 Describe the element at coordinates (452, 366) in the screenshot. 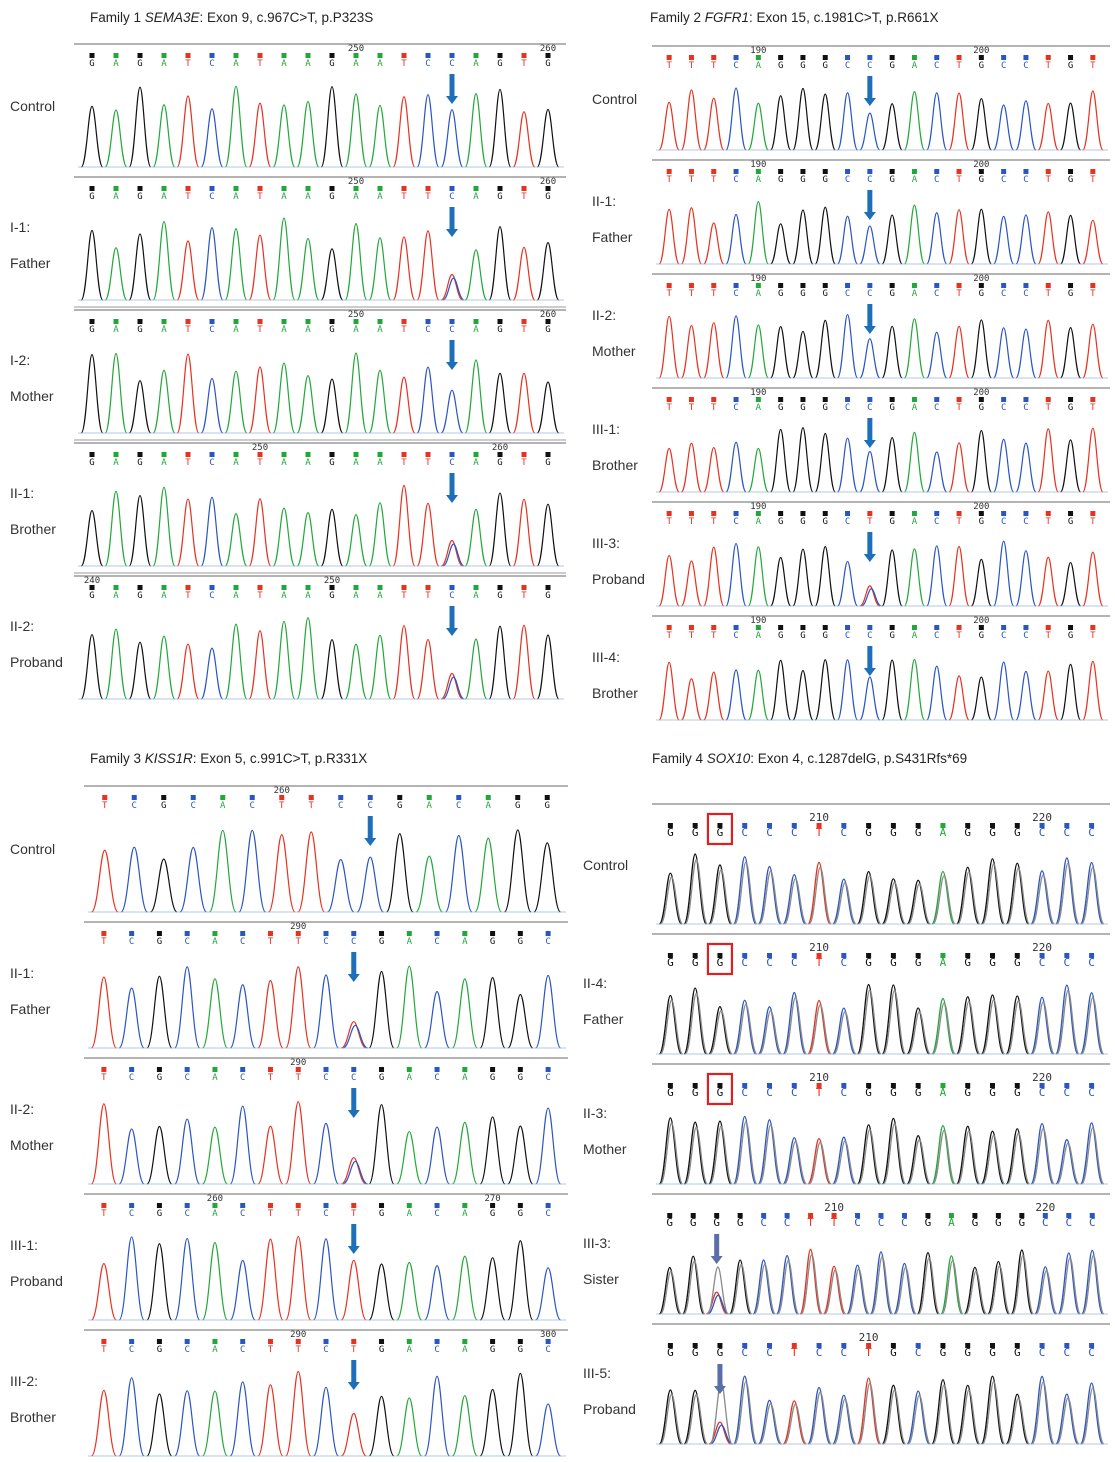

I see `mutation-arrow-head` at that location.